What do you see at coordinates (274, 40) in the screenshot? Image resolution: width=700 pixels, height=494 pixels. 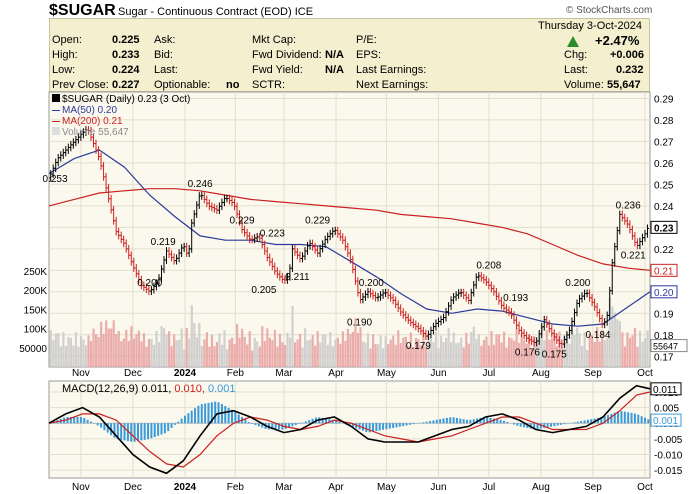 I see `quote-label-mkt-cap: Mkt Cap:` at bounding box center [274, 40].